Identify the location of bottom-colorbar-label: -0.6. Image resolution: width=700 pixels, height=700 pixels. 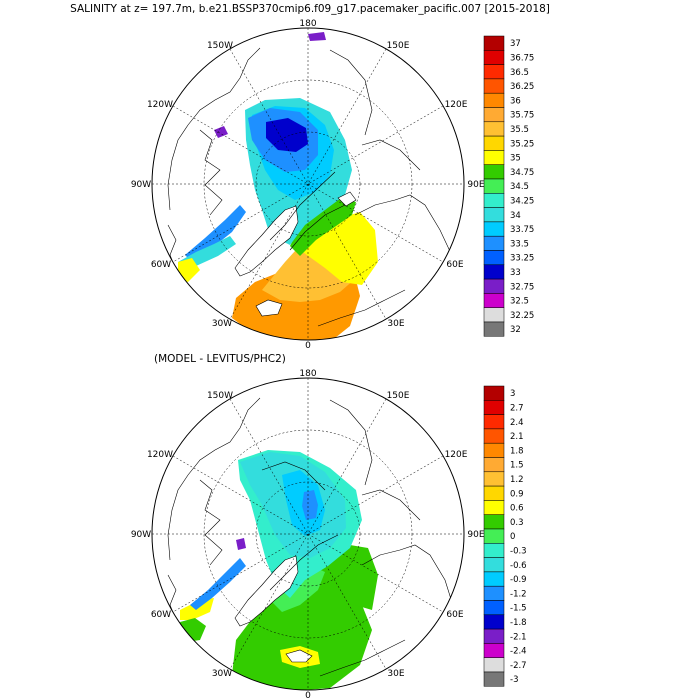
(518, 566).